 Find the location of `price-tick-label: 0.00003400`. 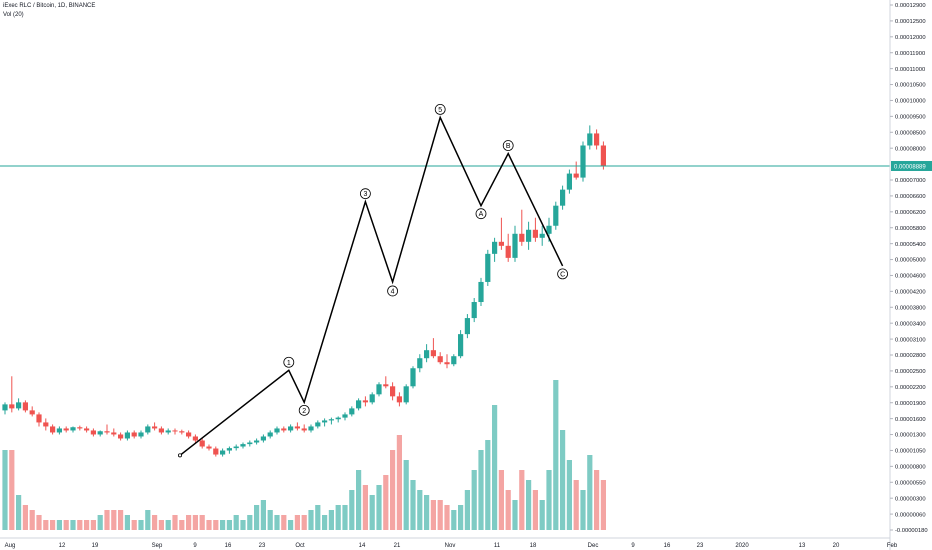

price-tick-label: 0.00003400 is located at coordinates (910, 324).